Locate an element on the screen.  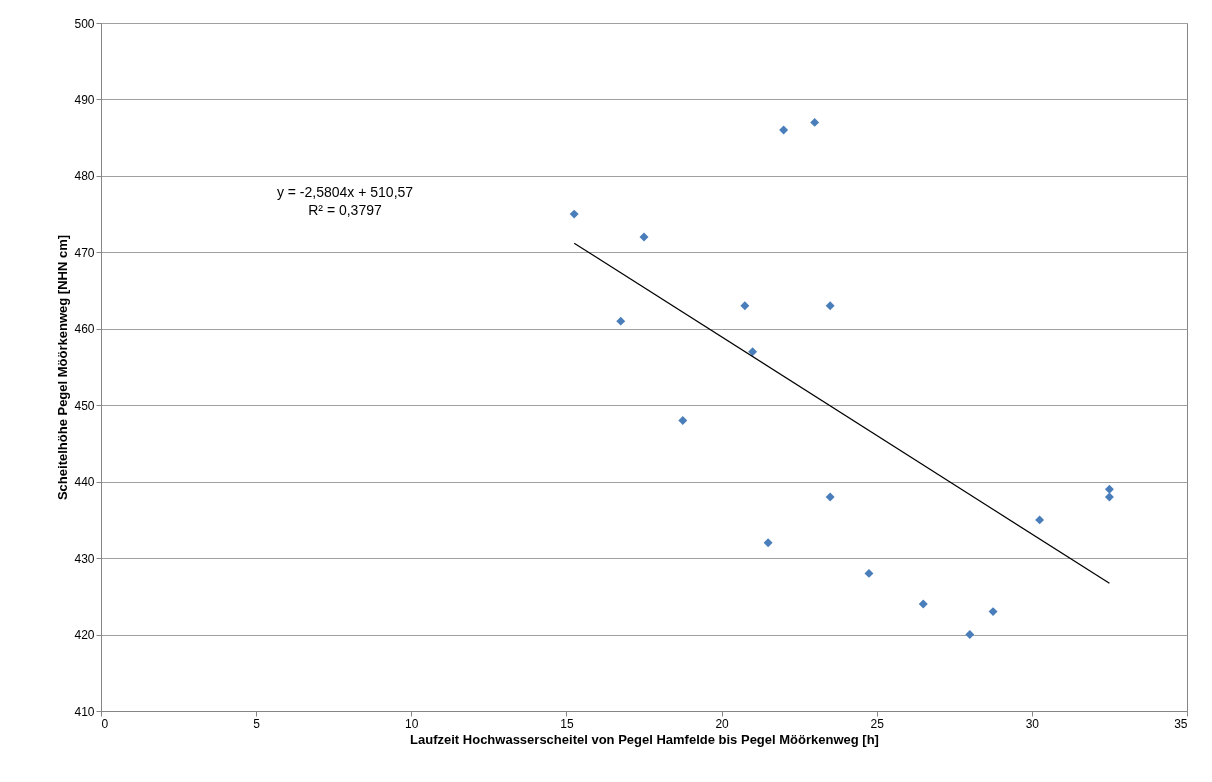
y-tick-label: 480 is located at coordinates (84, 176).